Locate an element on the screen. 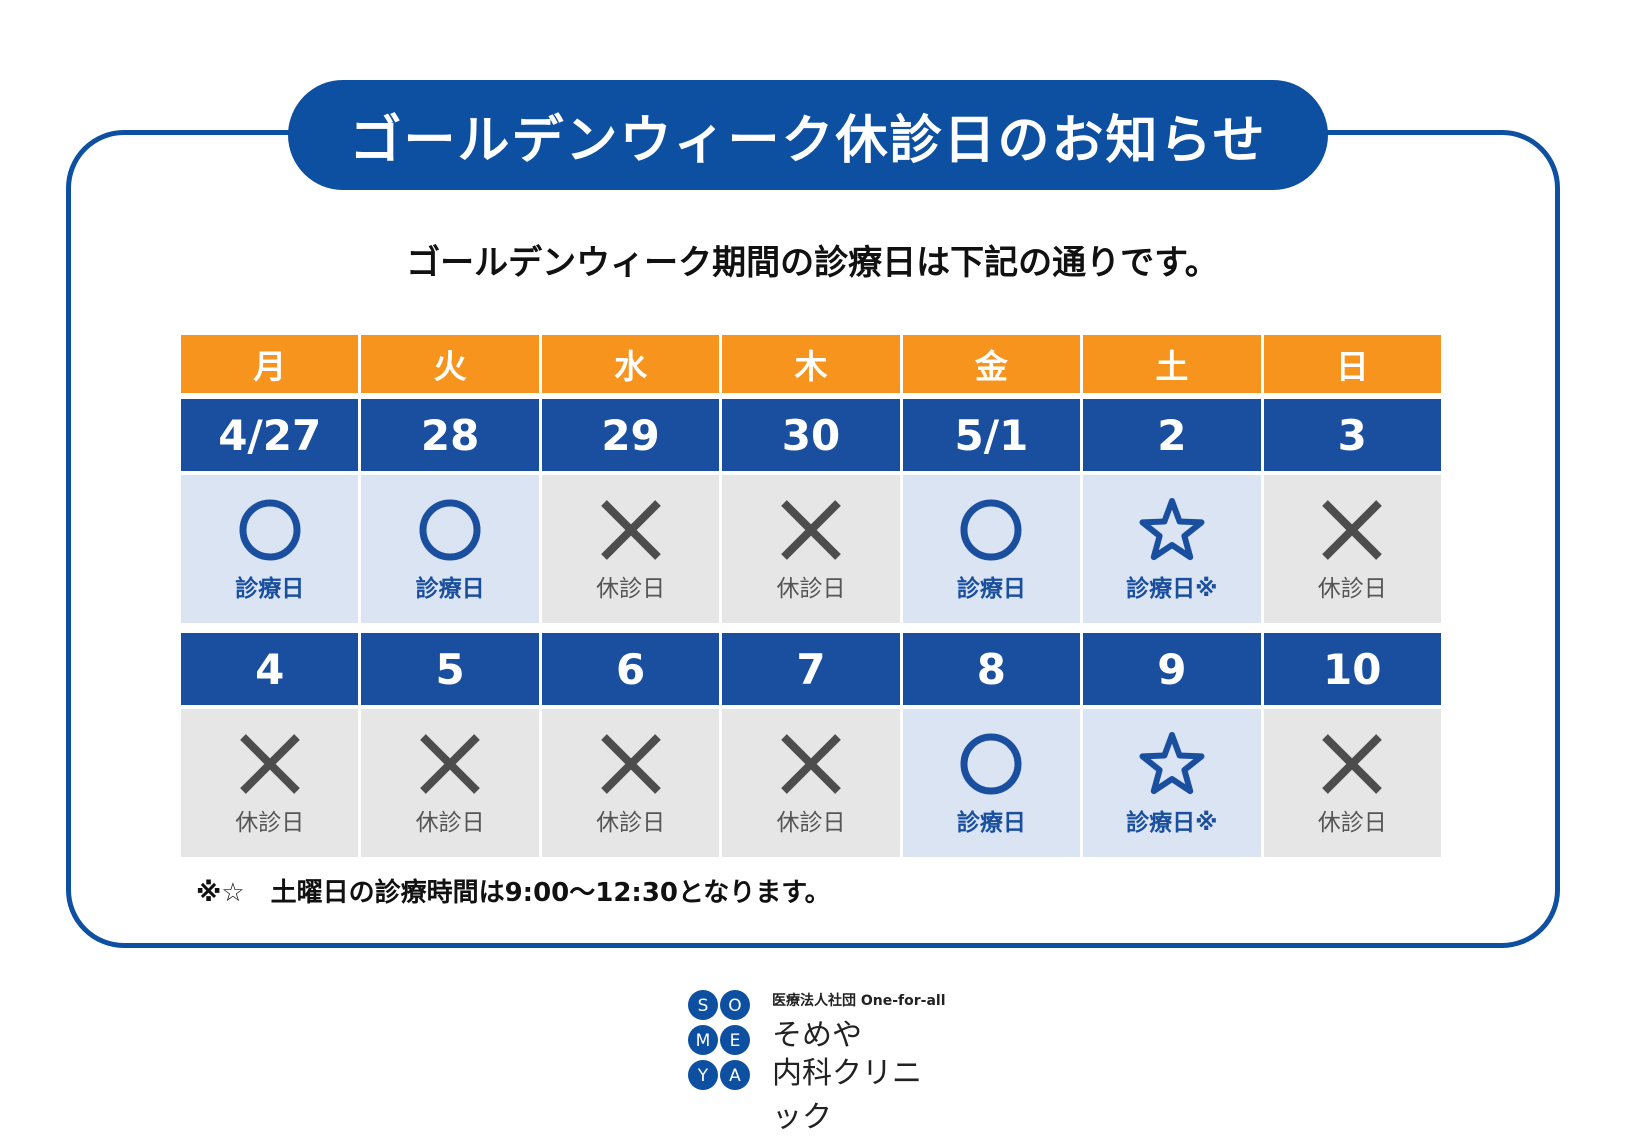 The height and width of the screenshot is (1136, 1625). date-cell: 5 is located at coordinates (450, 669).